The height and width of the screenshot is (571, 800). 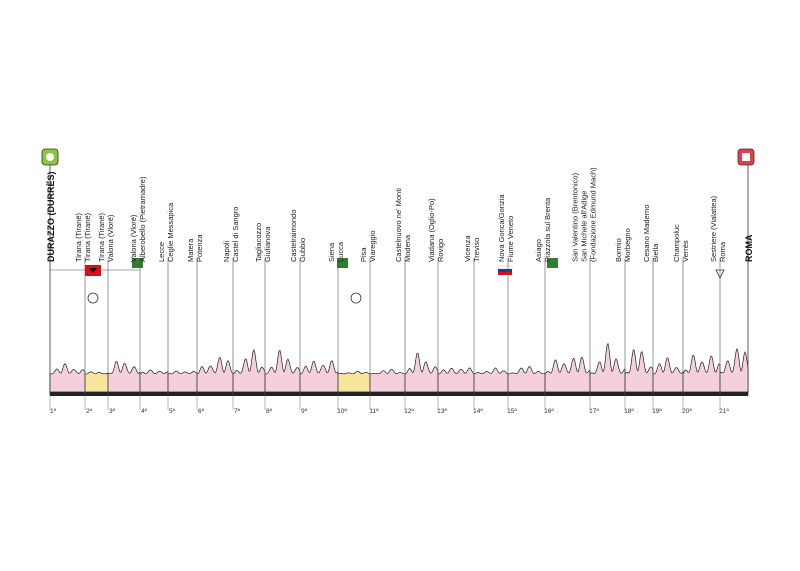 What do you see at coordinates (363, 254) in the screenshot?
I see `place-label: Pisa` at bounding box center [363, 254].